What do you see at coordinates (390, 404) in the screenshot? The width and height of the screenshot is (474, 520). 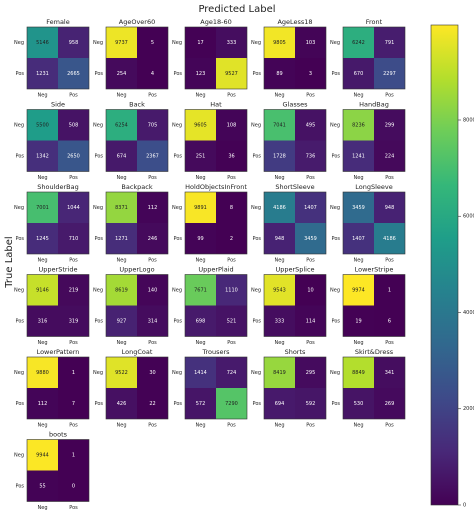 I see `cell-label: 269` at bounding box center [390, 404].